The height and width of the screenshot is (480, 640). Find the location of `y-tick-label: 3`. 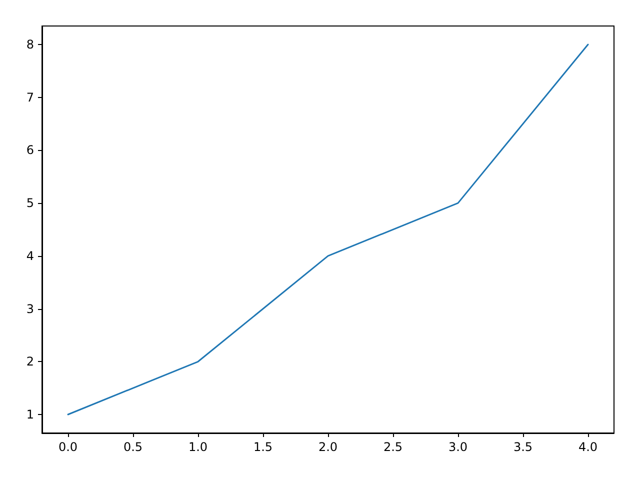

y-tick-label: 3 is located at coordinates (30, 309).